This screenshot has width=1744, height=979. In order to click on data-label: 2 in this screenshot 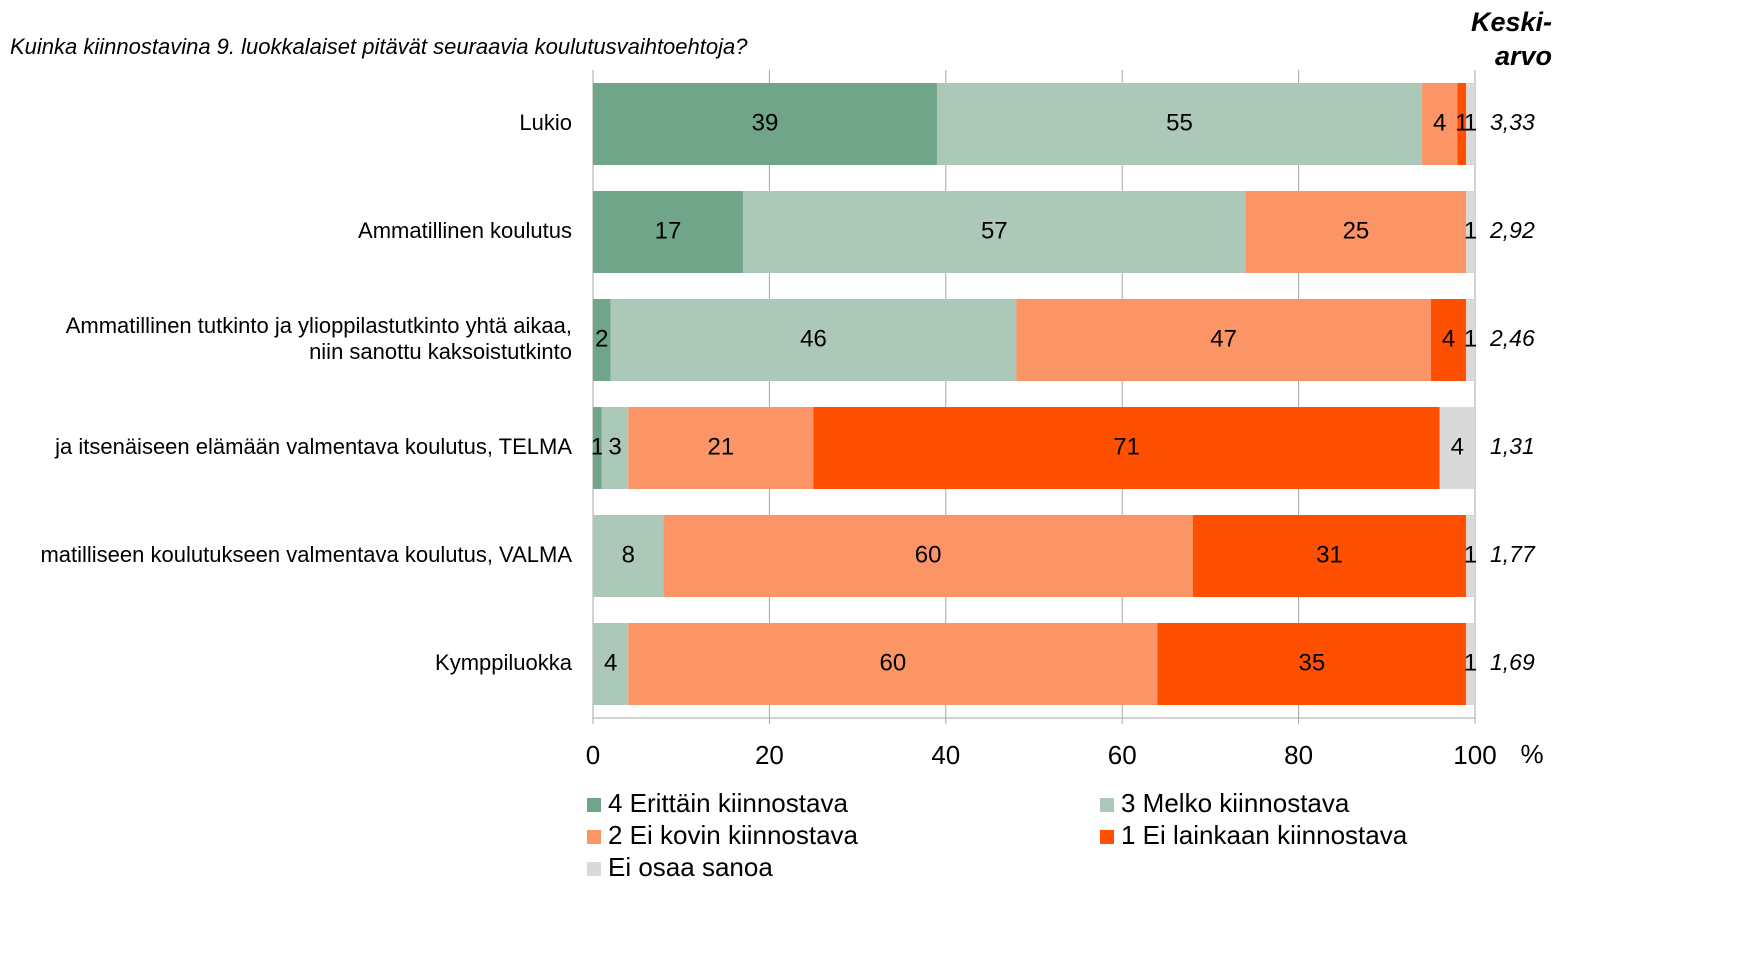, I will do `click(601, 338)`.